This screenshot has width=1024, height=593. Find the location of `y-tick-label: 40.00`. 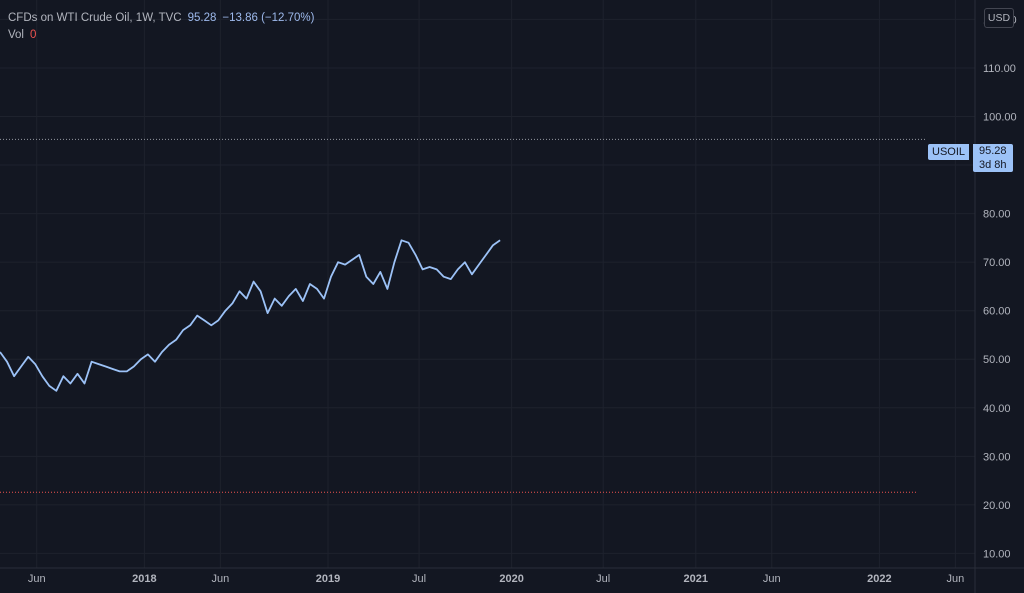

y-tick-label: 40.00 is located at coordinates (997, 409).